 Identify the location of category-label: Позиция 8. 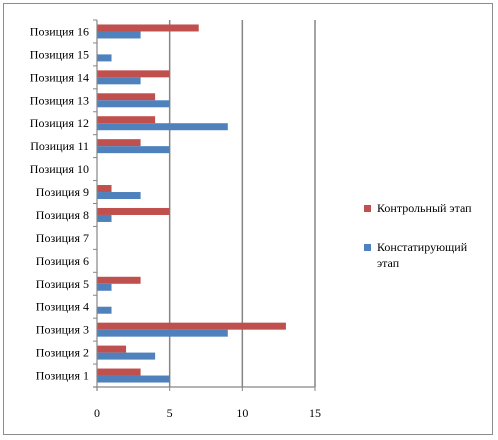
(62, 215).